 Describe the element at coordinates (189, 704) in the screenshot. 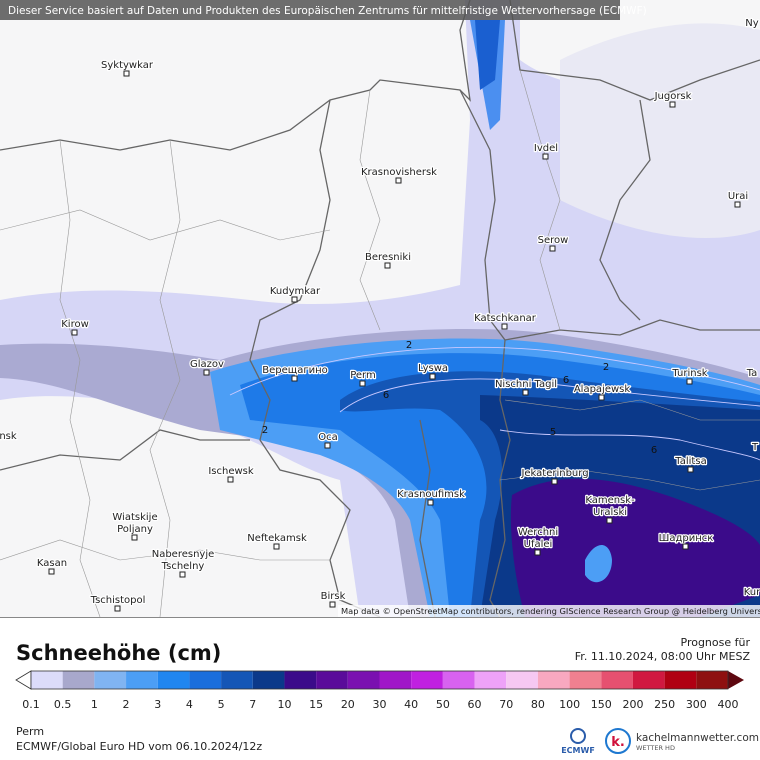

I see `level-label: 4` at that location.